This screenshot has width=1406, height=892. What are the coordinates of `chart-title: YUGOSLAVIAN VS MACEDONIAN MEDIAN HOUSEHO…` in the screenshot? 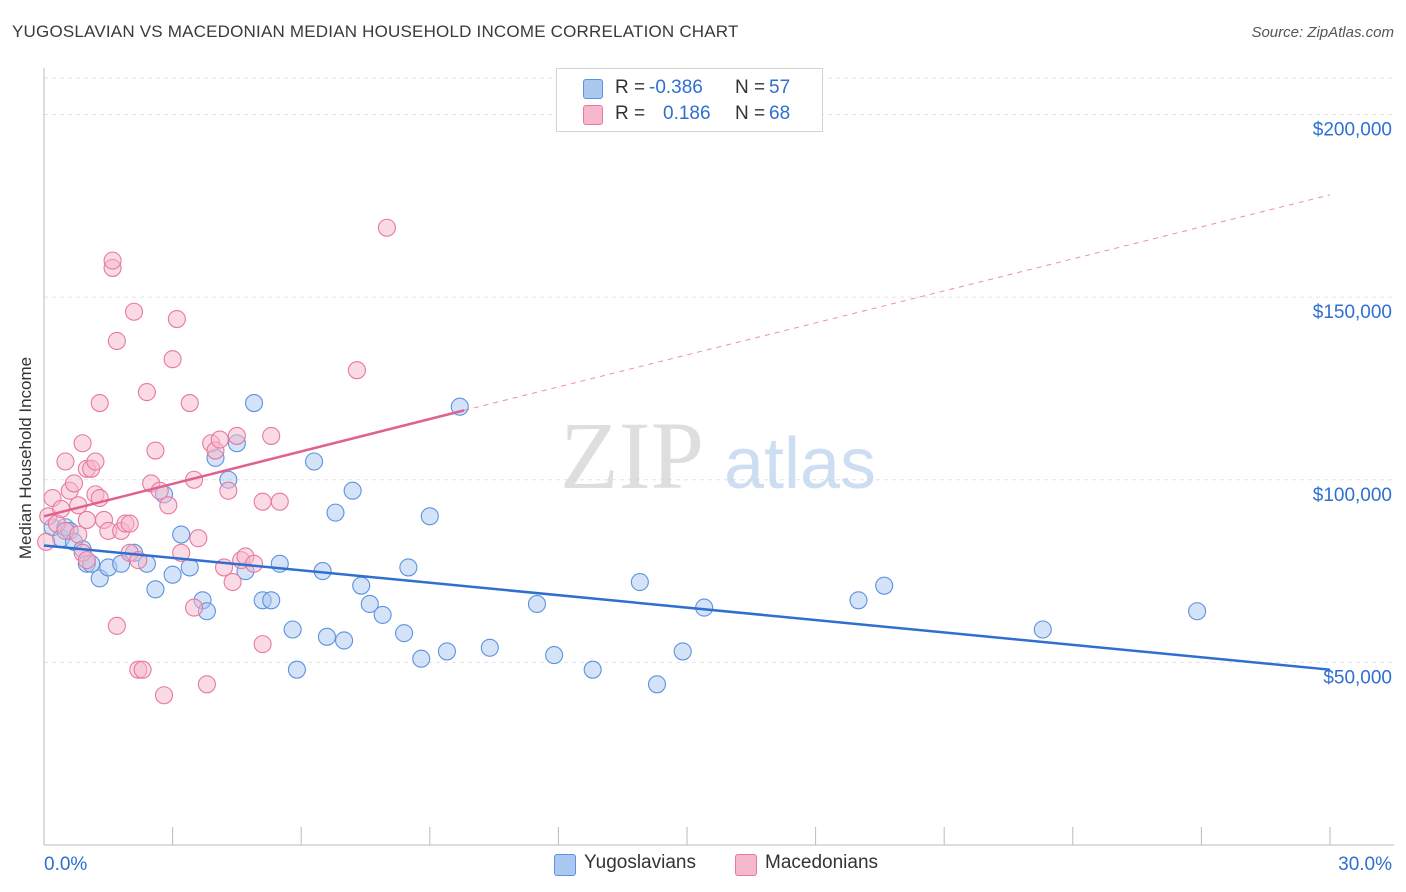 It's located at (375, 31).